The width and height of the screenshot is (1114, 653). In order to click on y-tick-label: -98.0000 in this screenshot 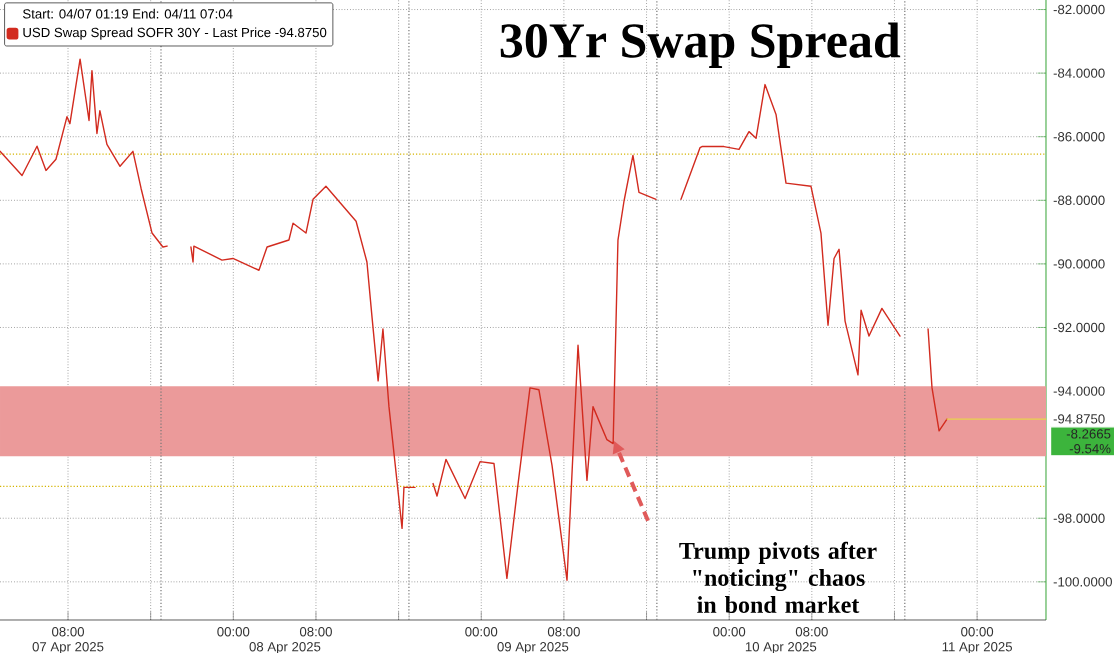, I will do `click(1079, 518)`.